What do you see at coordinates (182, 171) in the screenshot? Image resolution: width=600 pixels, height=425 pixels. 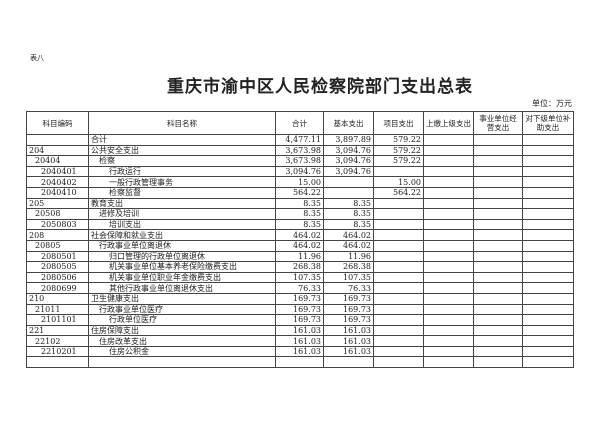 I see `name-cell: 行政运行` at bounding box center [182, 171].